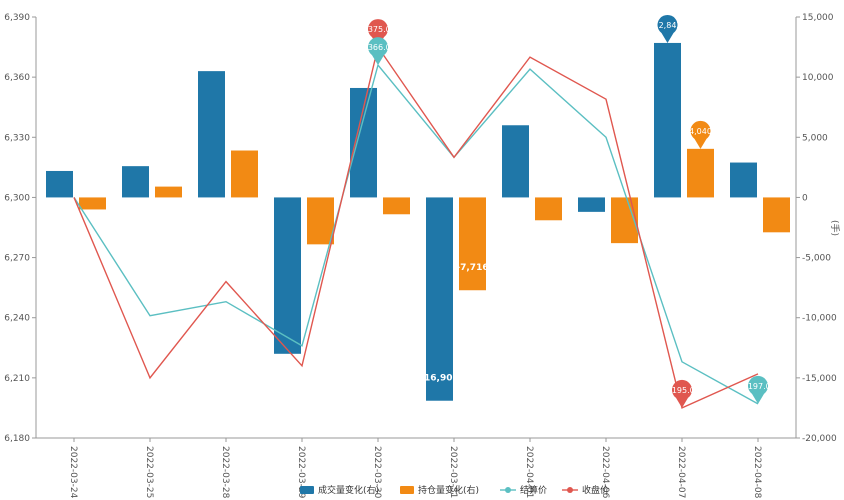 The image size is (844, 500). Describe the element at coordinates (472, 268) in the screenshot. I see `bar-data-label: -7,716` at that location.